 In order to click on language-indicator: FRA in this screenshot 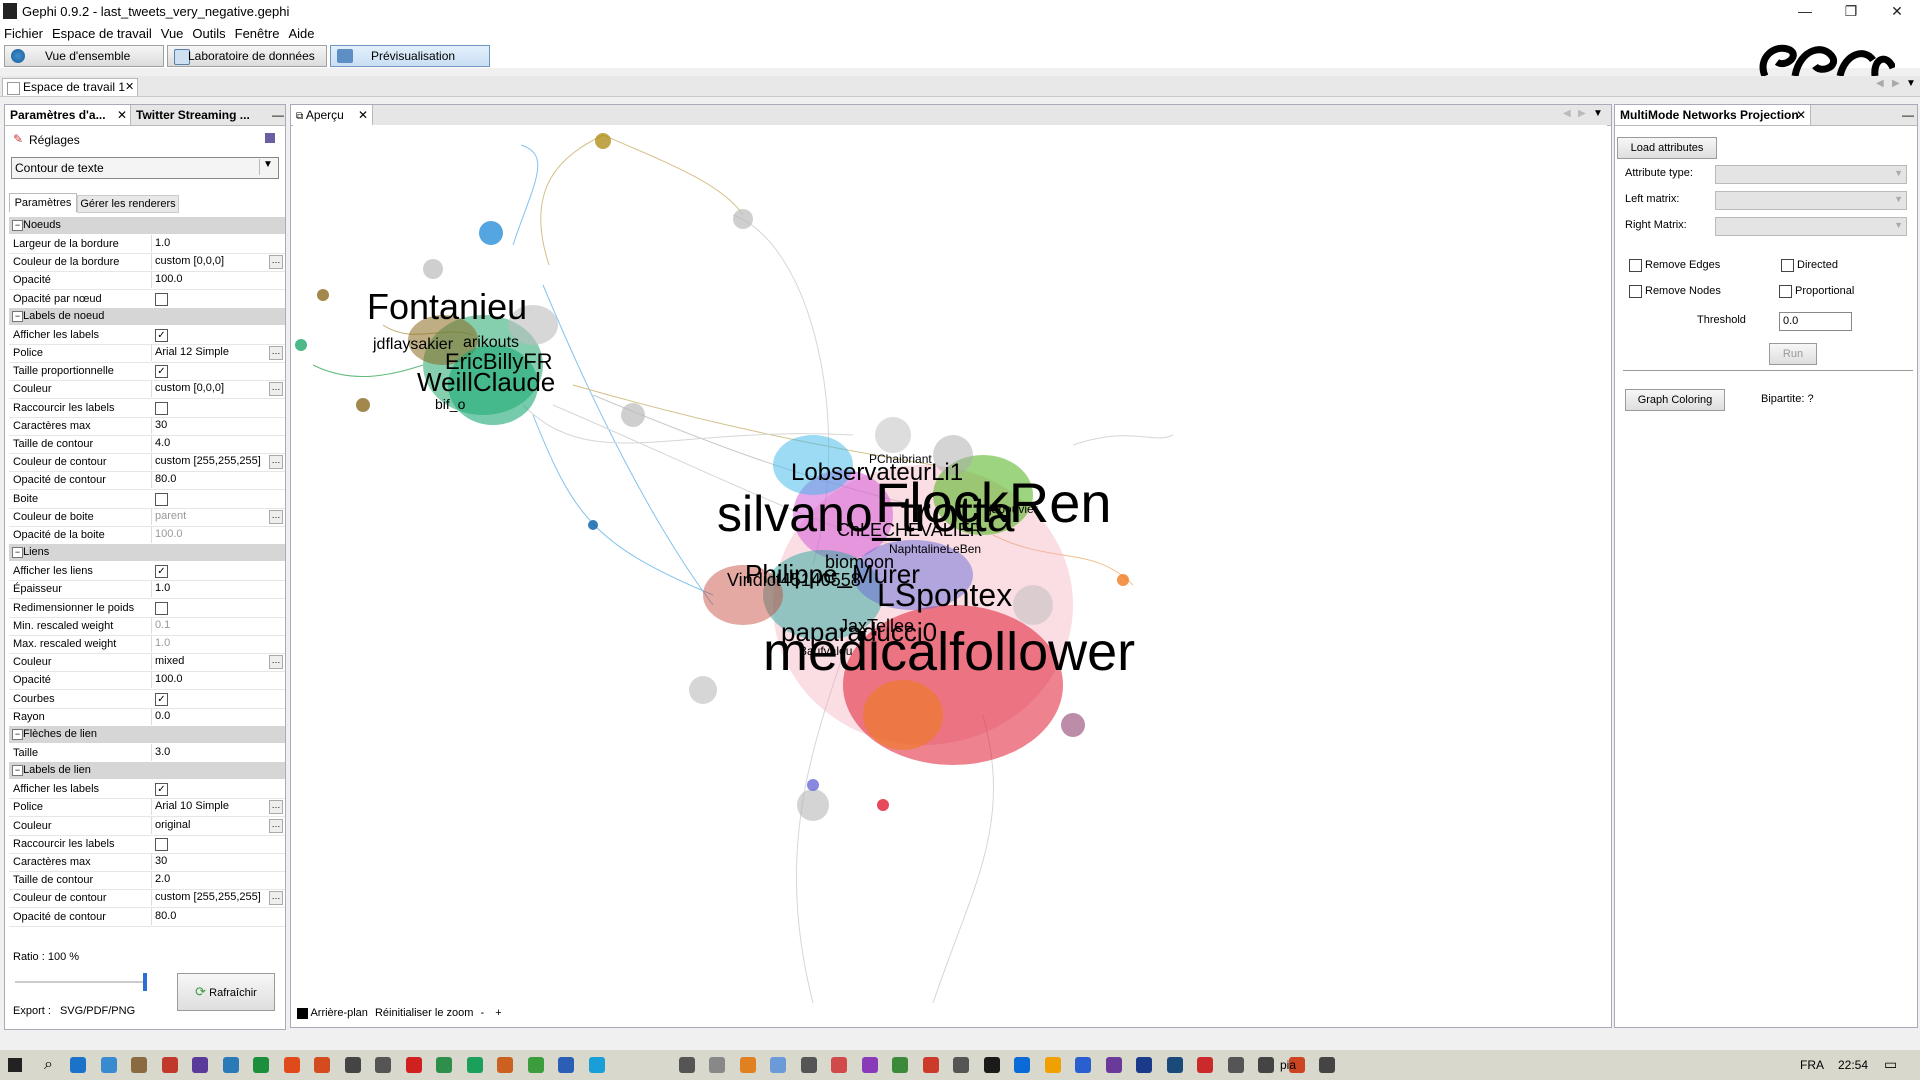, I will do `click(1812, 1065)`.